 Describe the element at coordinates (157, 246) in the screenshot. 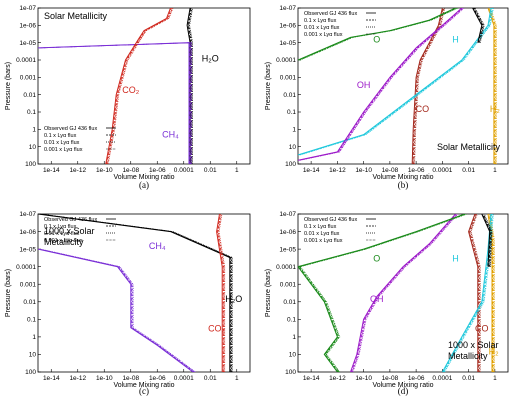

I see `series-label: CH₄` at that location.